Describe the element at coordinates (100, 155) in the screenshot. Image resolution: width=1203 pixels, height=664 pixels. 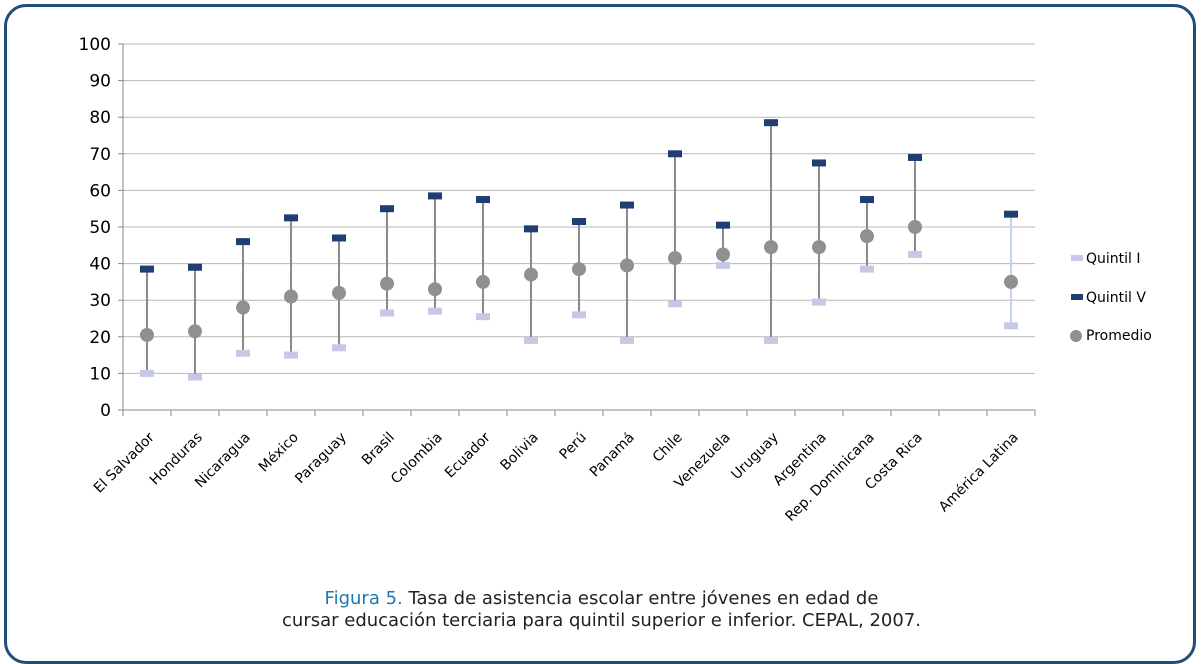
I see `y-tick-label-70: 70` at that location.